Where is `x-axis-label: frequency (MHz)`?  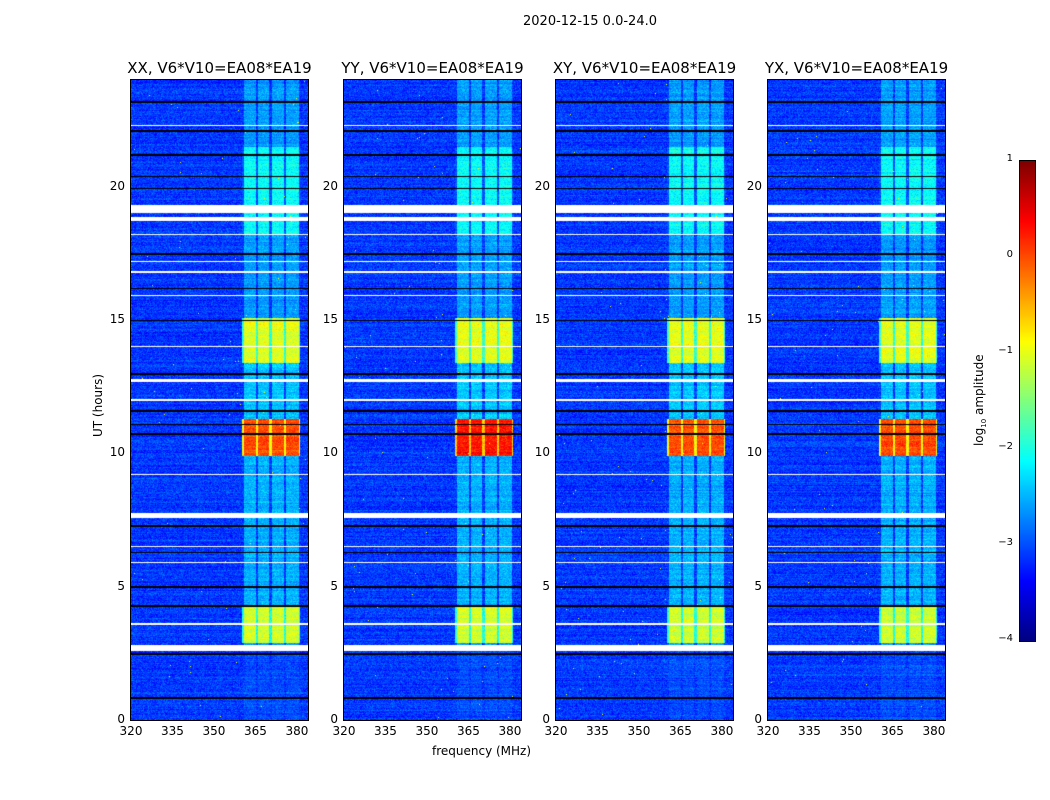 x-axis-label: frequency (MHz) is located at coordinates (482, 751).